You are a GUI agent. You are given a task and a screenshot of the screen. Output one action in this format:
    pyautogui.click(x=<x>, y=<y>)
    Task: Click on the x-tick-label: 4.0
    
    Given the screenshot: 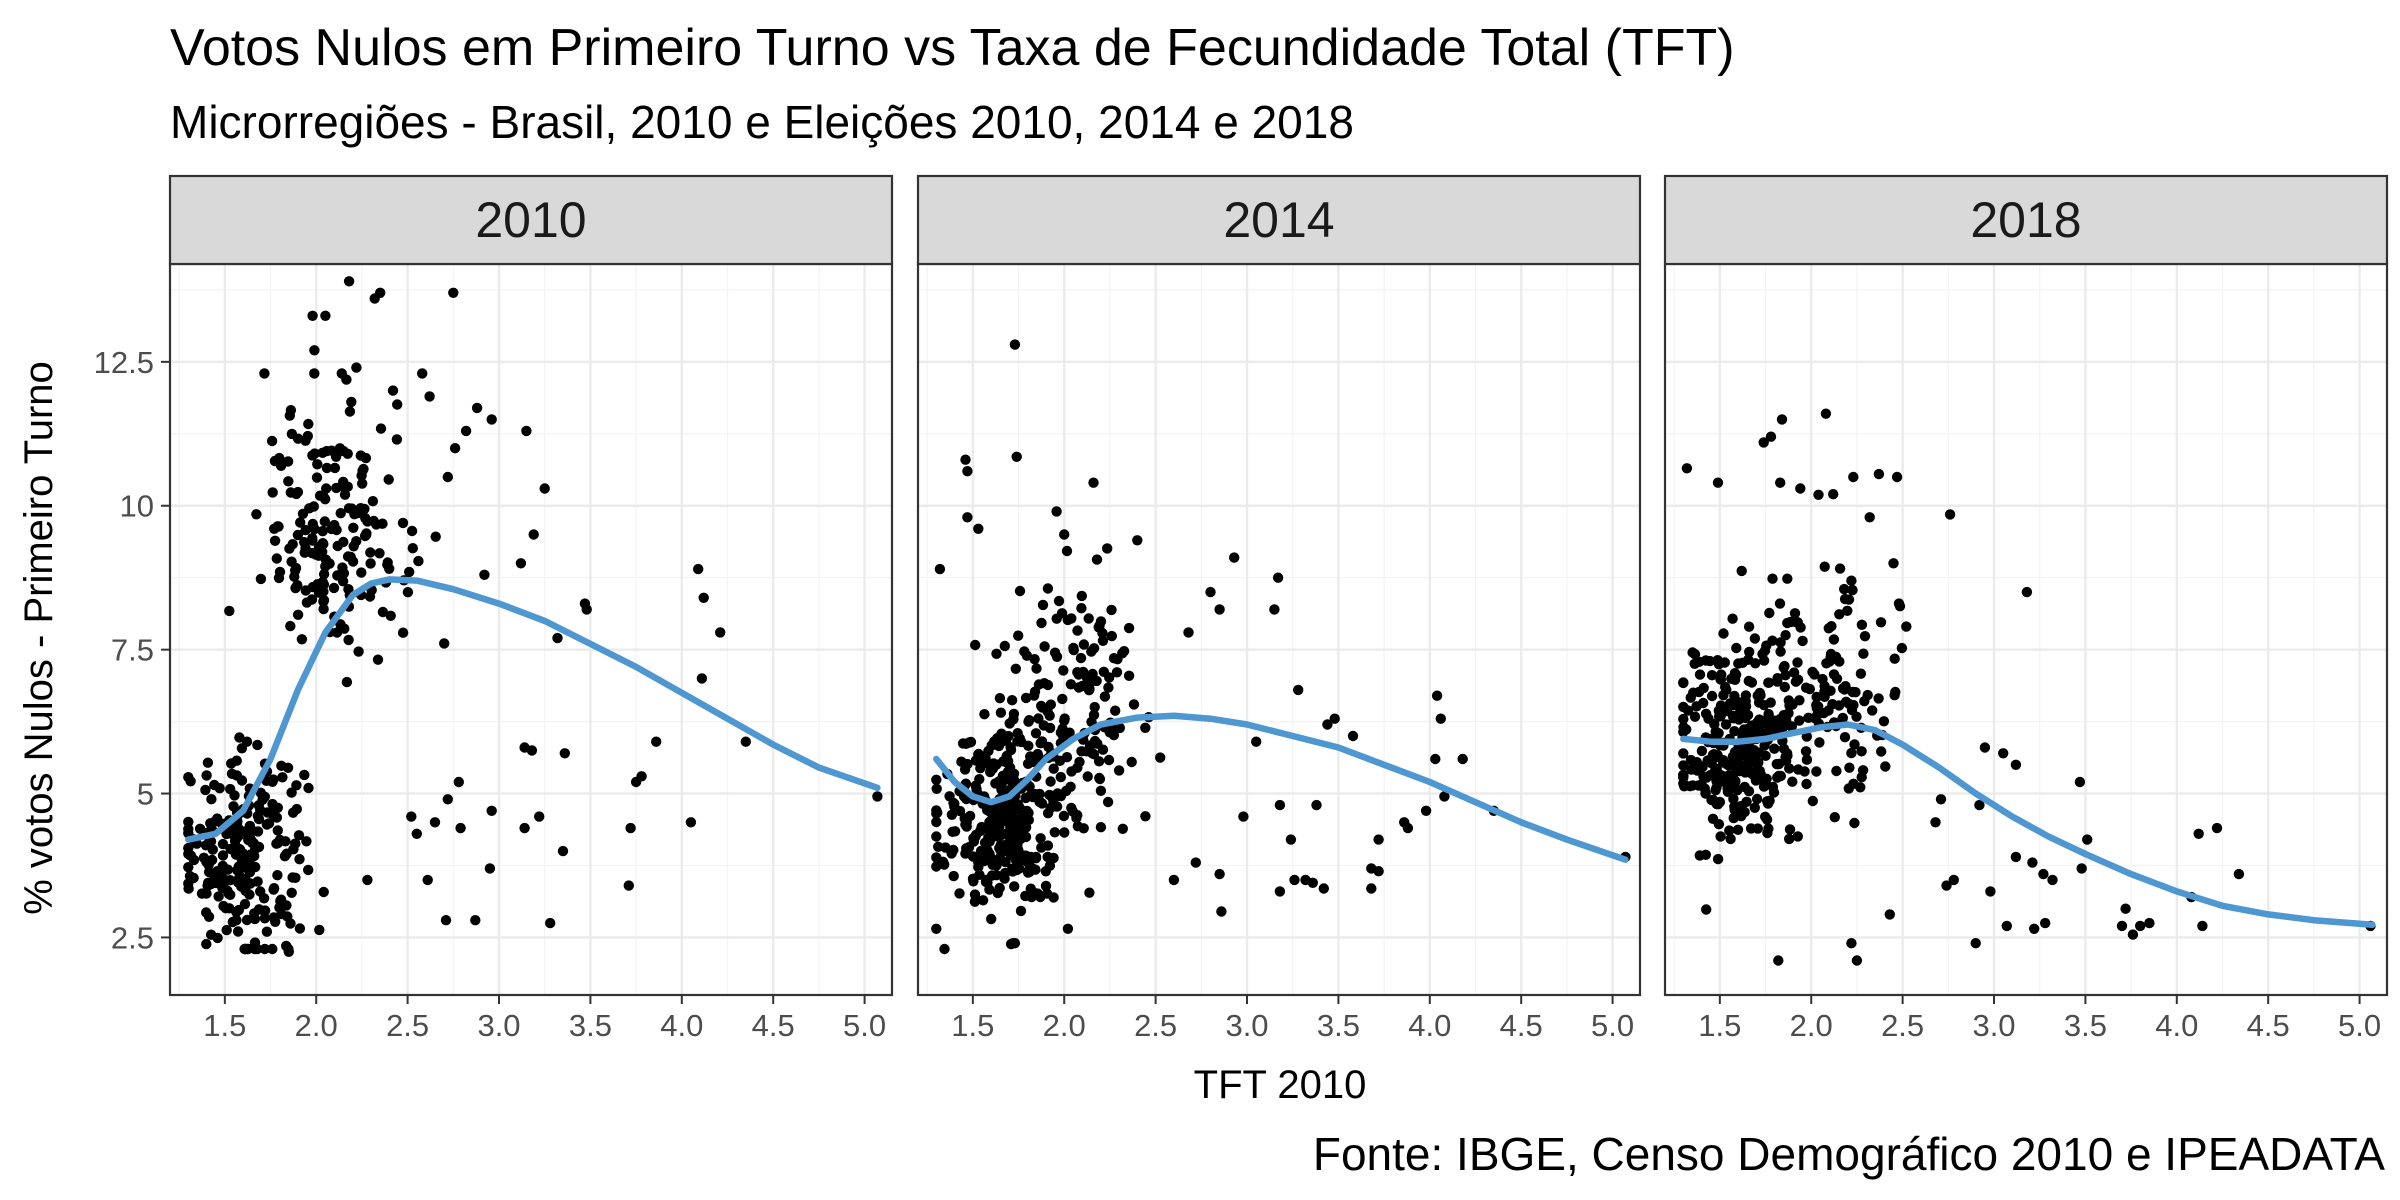 What is the action you would take?
    pyautogui.click(x=2176, y=1025)
    